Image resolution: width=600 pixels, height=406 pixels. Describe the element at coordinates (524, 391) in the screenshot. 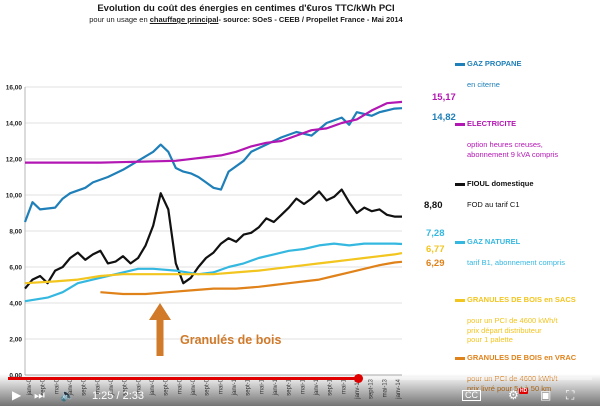

I see `hd-badge: HD` at that location.